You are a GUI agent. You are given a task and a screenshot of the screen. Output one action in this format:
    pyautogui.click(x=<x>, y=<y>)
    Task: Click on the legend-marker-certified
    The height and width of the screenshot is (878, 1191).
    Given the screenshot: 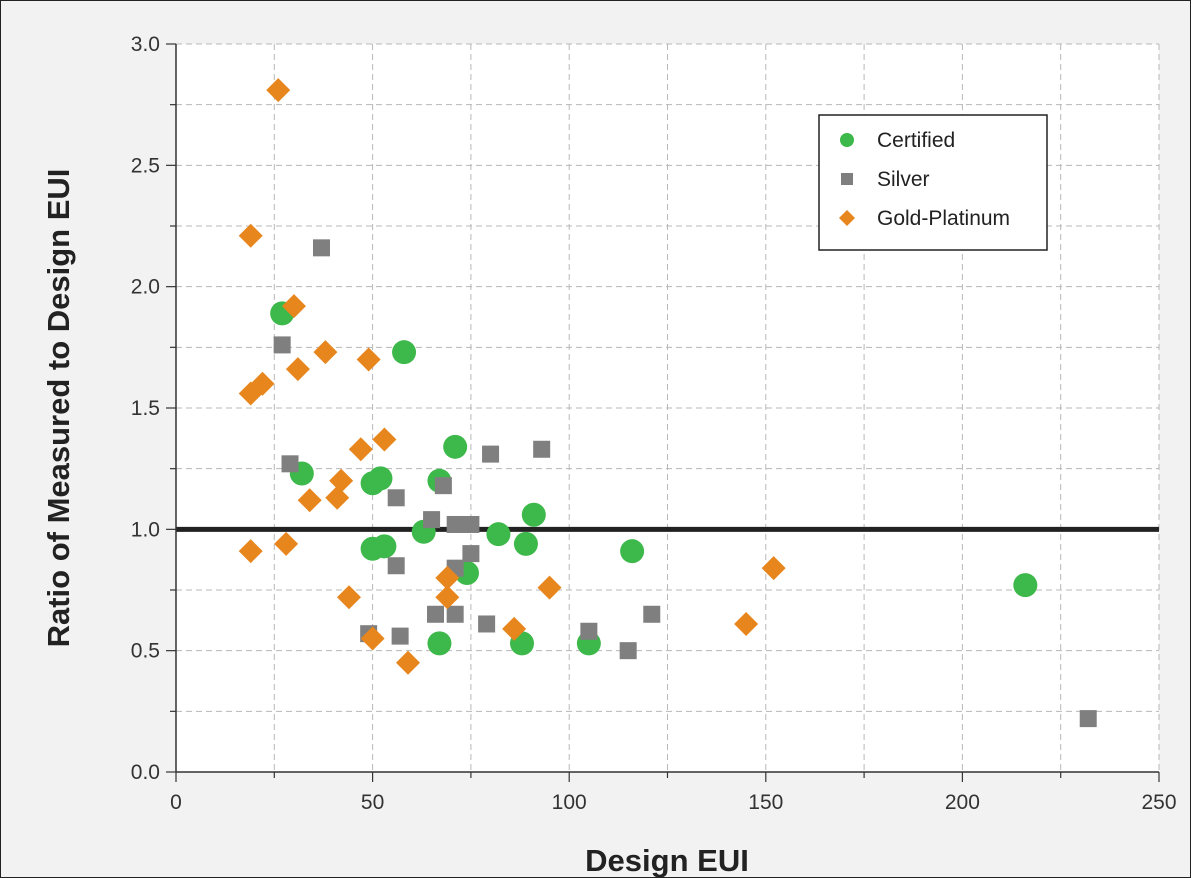 What is the action you would take?
    pyautogui.click(x=847, y=140)
    